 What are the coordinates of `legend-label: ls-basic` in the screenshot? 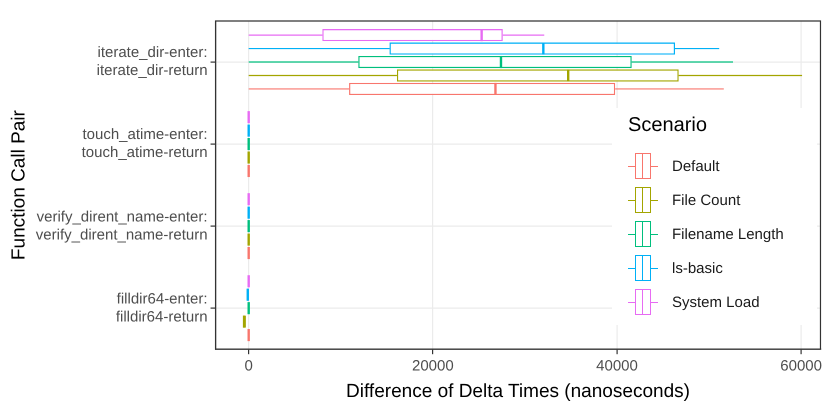 It's located at (697, 268).